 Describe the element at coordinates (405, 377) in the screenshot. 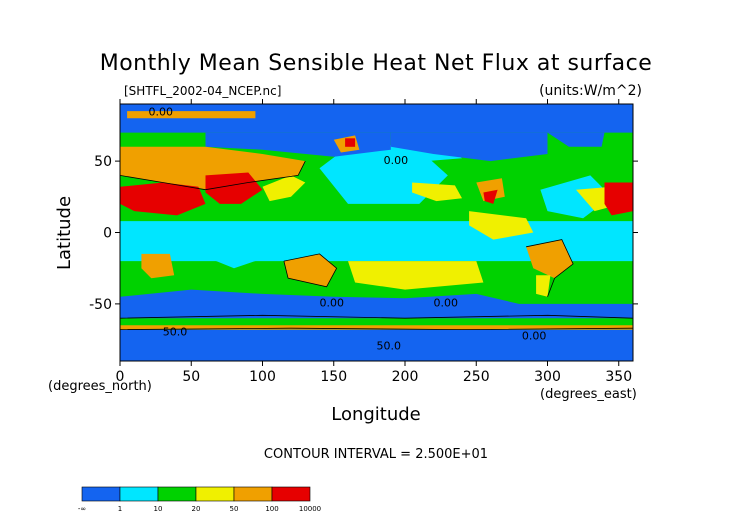

I see `x-tick-label: 200` at that location.